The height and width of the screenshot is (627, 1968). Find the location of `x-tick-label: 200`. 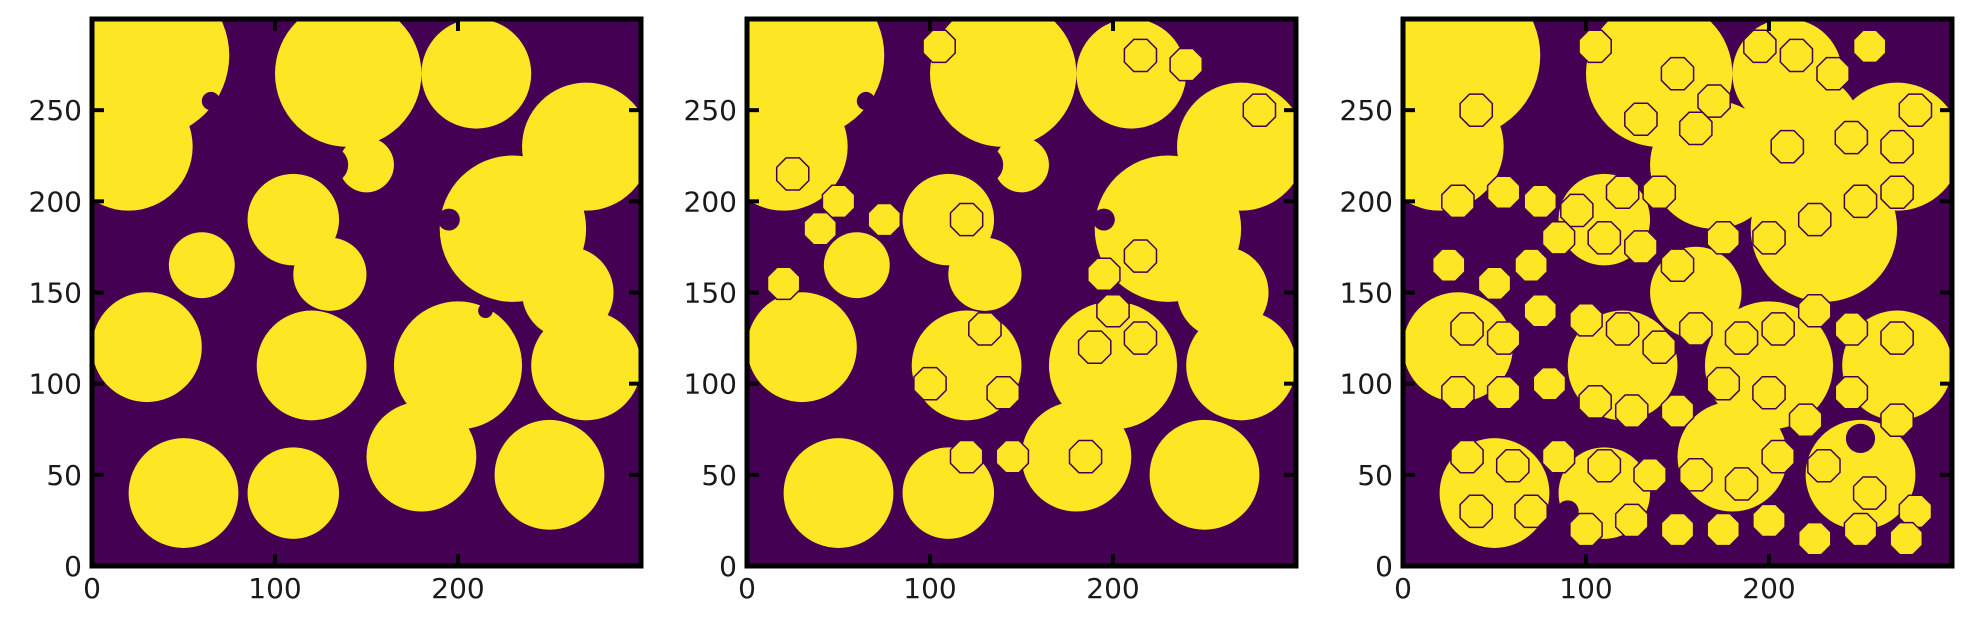

x-tick-label: 200 is located at coordinates (1768, 588).